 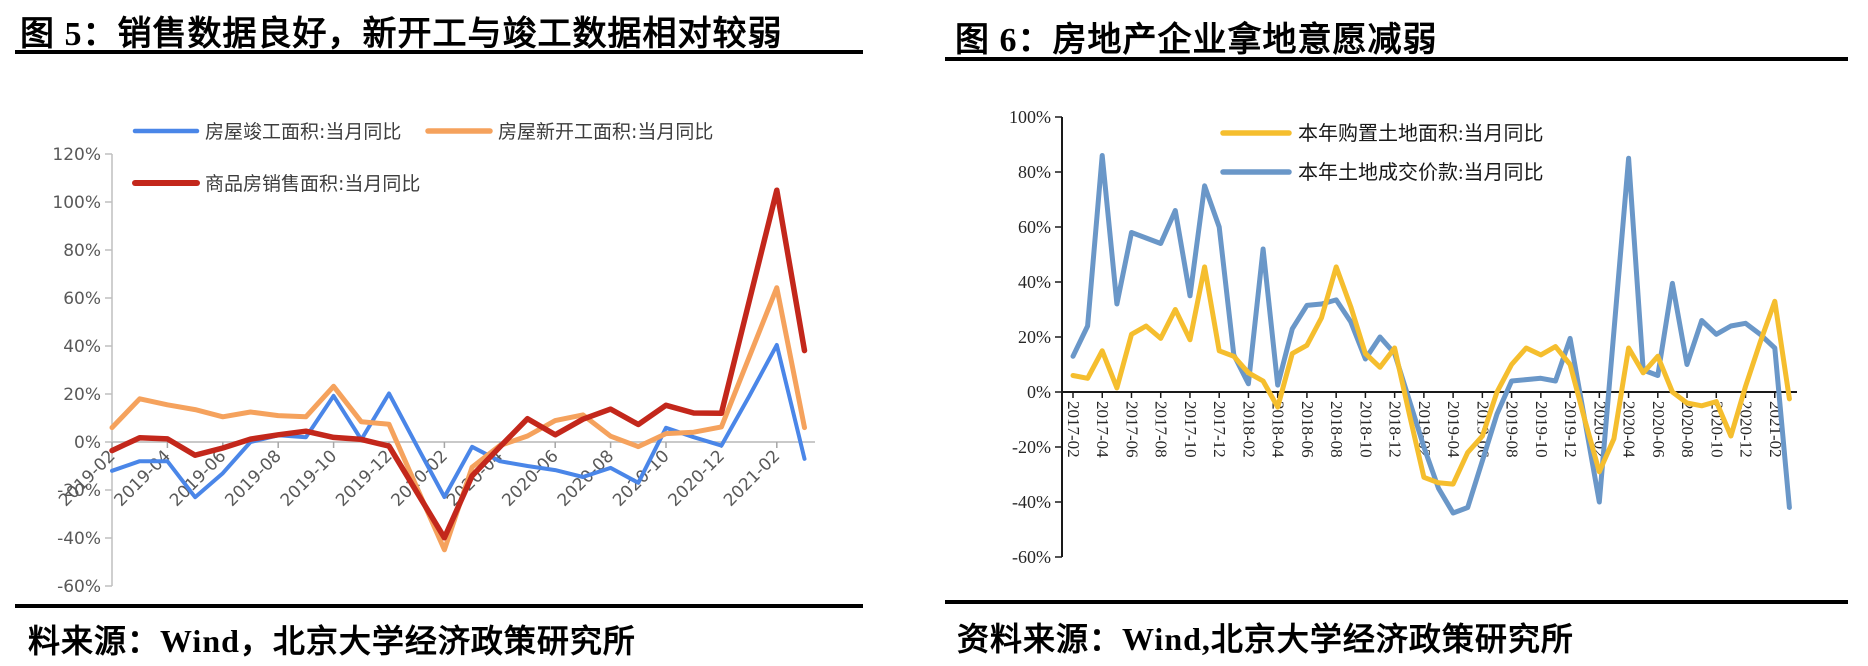 I want to click on x-axis-label: 2017-04, so click(x=1102, y=429).